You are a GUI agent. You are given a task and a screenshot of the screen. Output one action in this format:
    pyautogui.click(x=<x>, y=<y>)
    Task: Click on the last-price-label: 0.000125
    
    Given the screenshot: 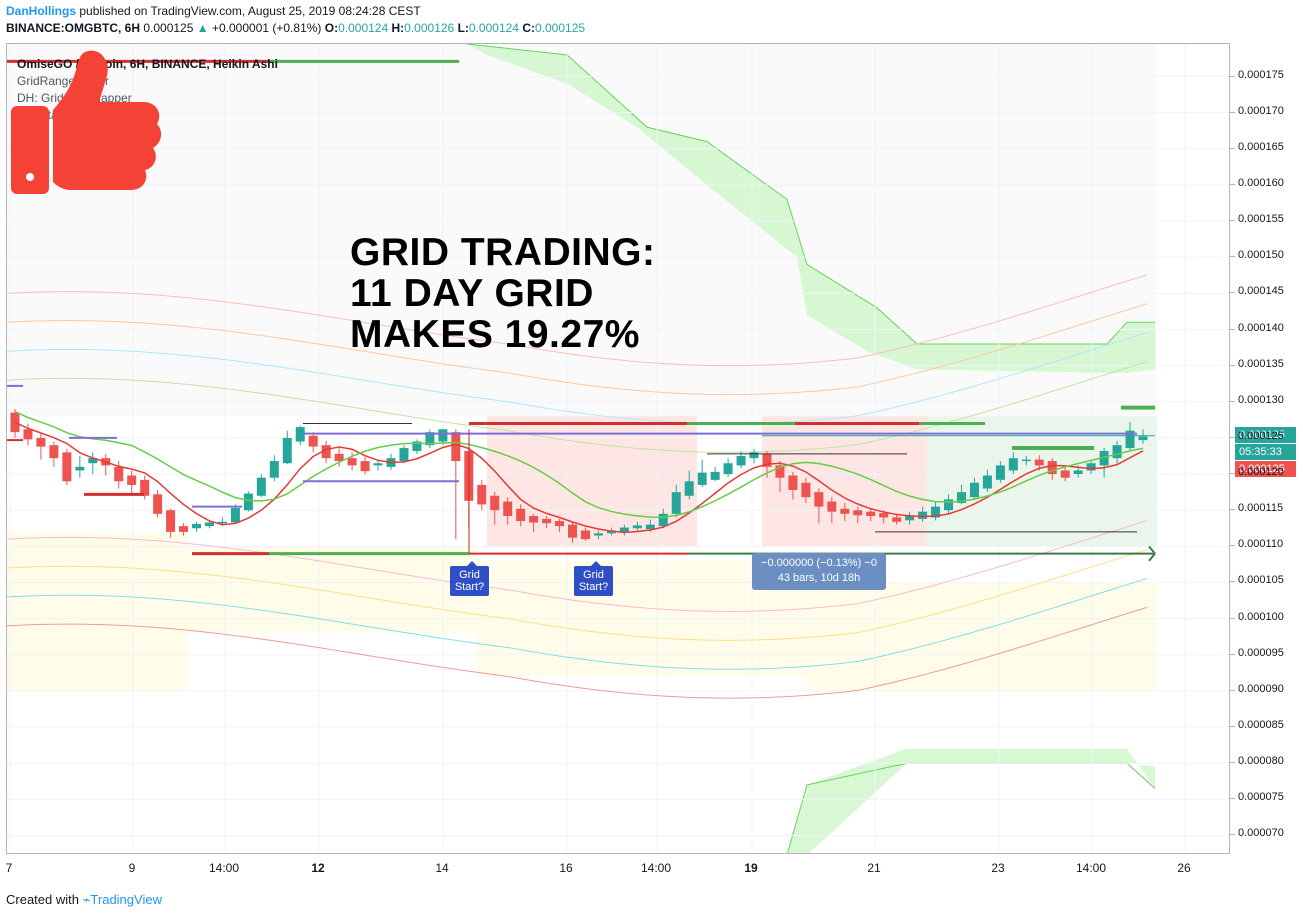 What is the action you would take?
    pyautogui.click(x=1265, y=434)
    